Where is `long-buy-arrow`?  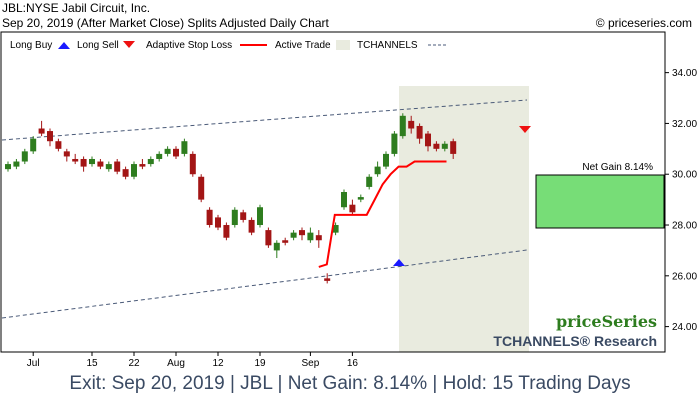 long-buy-arrow is located at coordinates (399, 262).